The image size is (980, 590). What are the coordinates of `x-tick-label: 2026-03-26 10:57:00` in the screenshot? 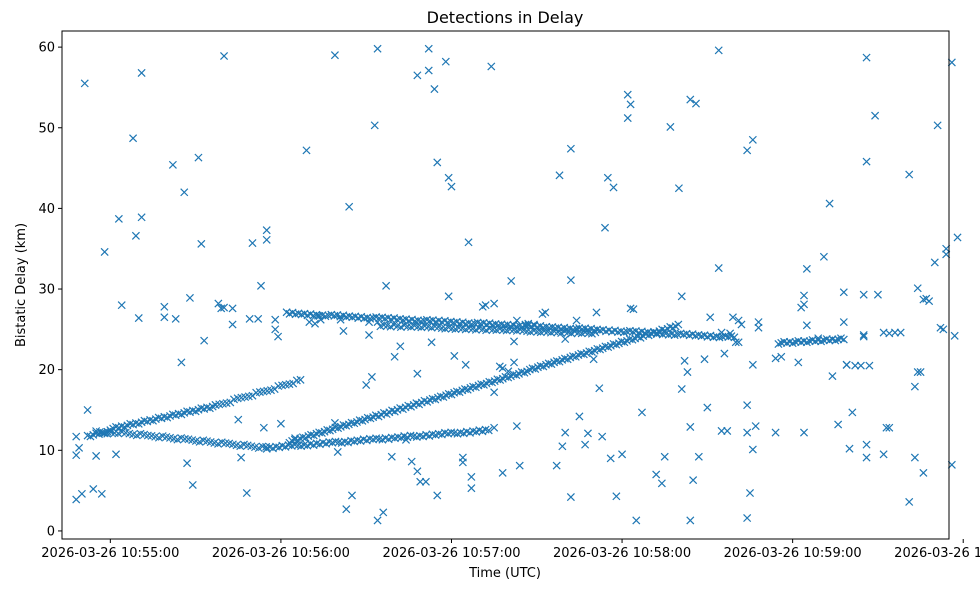 It's located at (451, 553).